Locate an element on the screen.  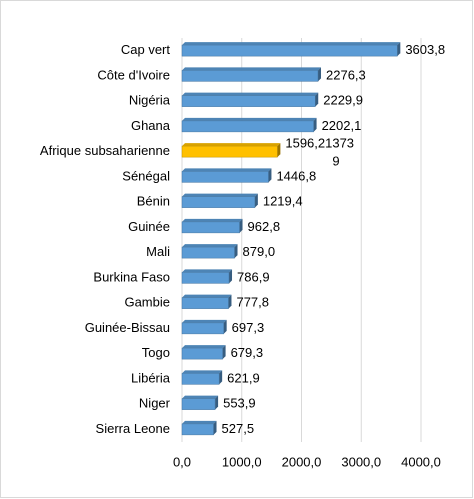
value-label: 2229,9 is located at coordinates (343, 100).